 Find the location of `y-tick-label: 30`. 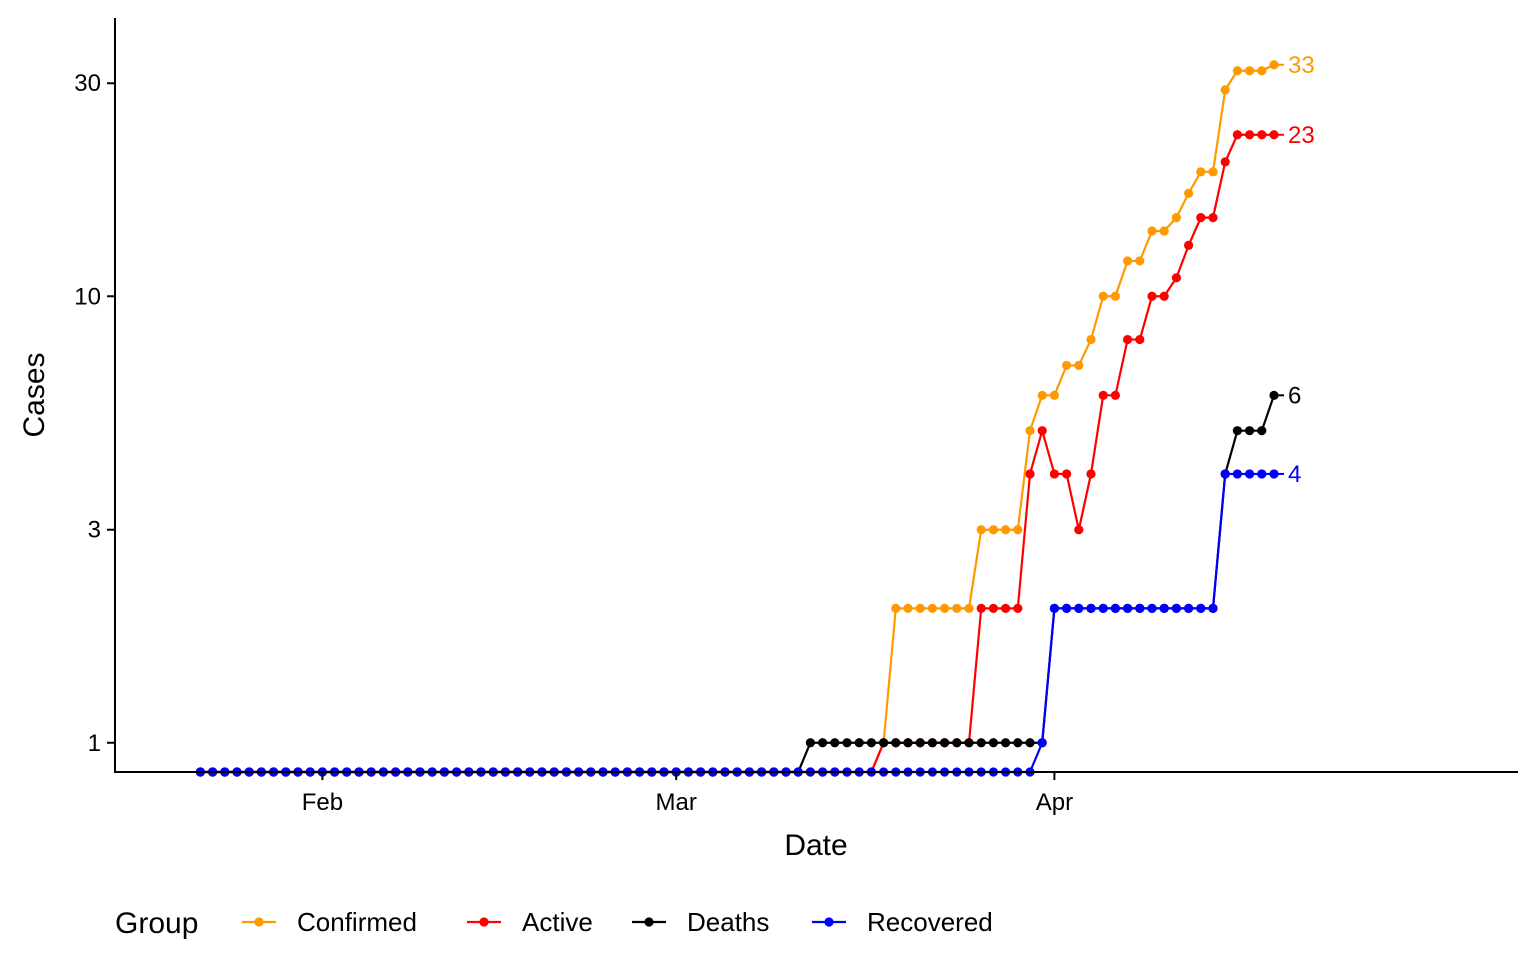

y-tick-label: 30 is located at coordinates (87, 83).